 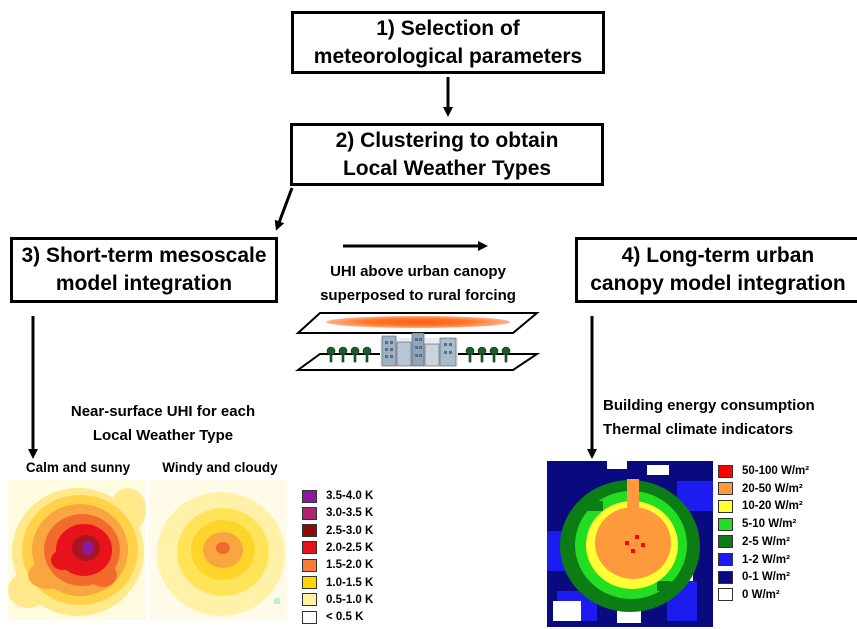 What do you see at coordinates (766, 577) in the screenshot?
I see `energy-legend-label: 0-1 W/m²` at bounding box center [766, 577].